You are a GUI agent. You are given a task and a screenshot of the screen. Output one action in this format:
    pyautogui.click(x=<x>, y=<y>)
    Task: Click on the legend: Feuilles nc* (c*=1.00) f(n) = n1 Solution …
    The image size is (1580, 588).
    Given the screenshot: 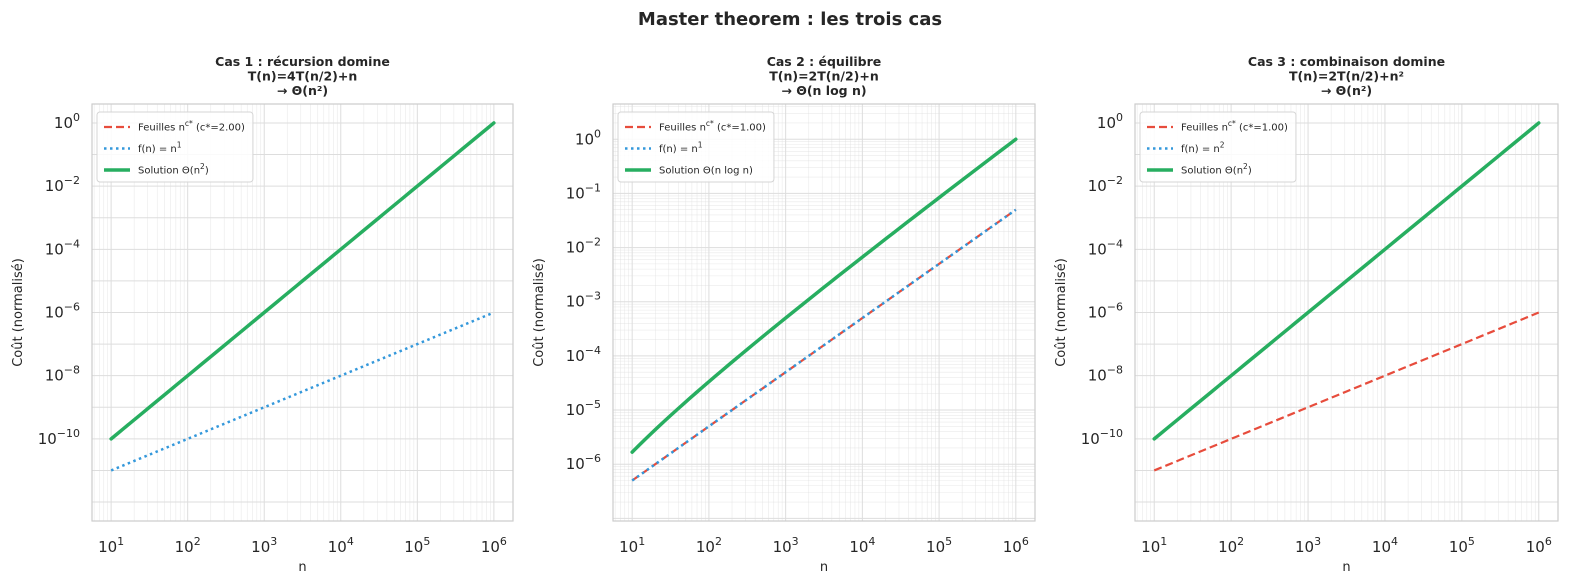 What is the action you would take?
    pyautogui.click(x=696, y=147)
    